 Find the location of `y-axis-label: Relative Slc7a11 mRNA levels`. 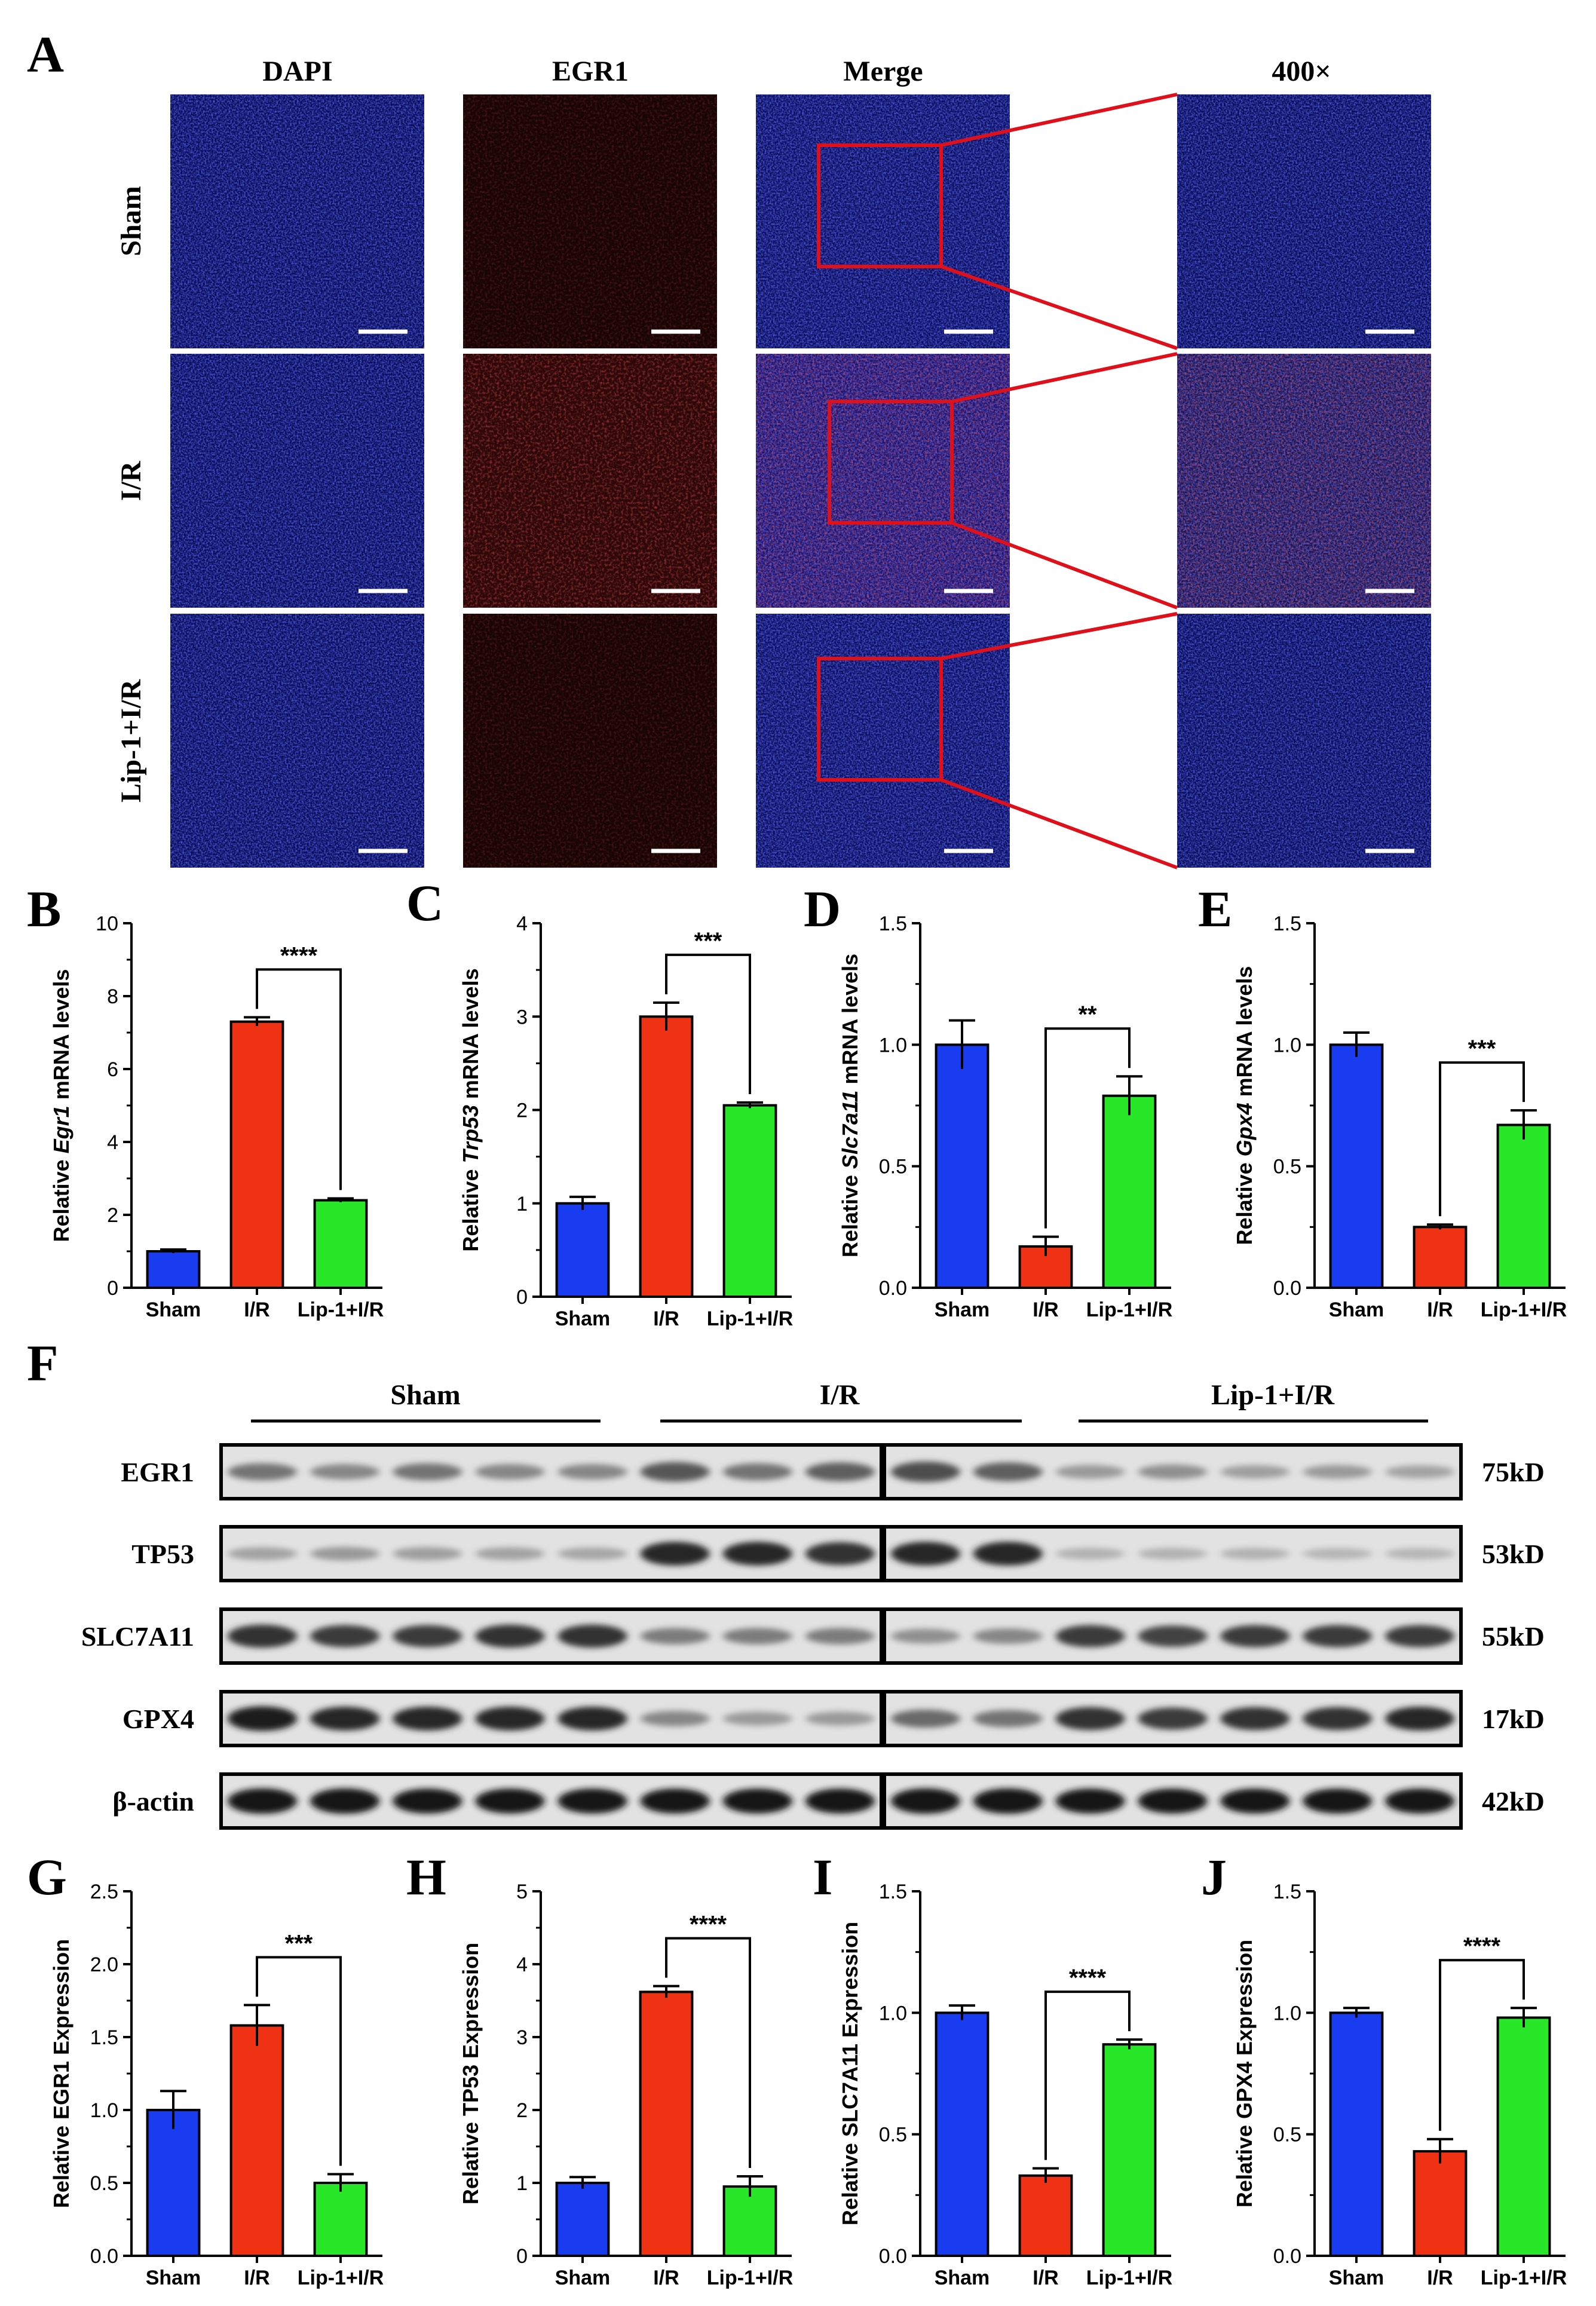

y-axis-label: Relative Slc7a11 mRNA levels is located at coordinates (850, 1105).